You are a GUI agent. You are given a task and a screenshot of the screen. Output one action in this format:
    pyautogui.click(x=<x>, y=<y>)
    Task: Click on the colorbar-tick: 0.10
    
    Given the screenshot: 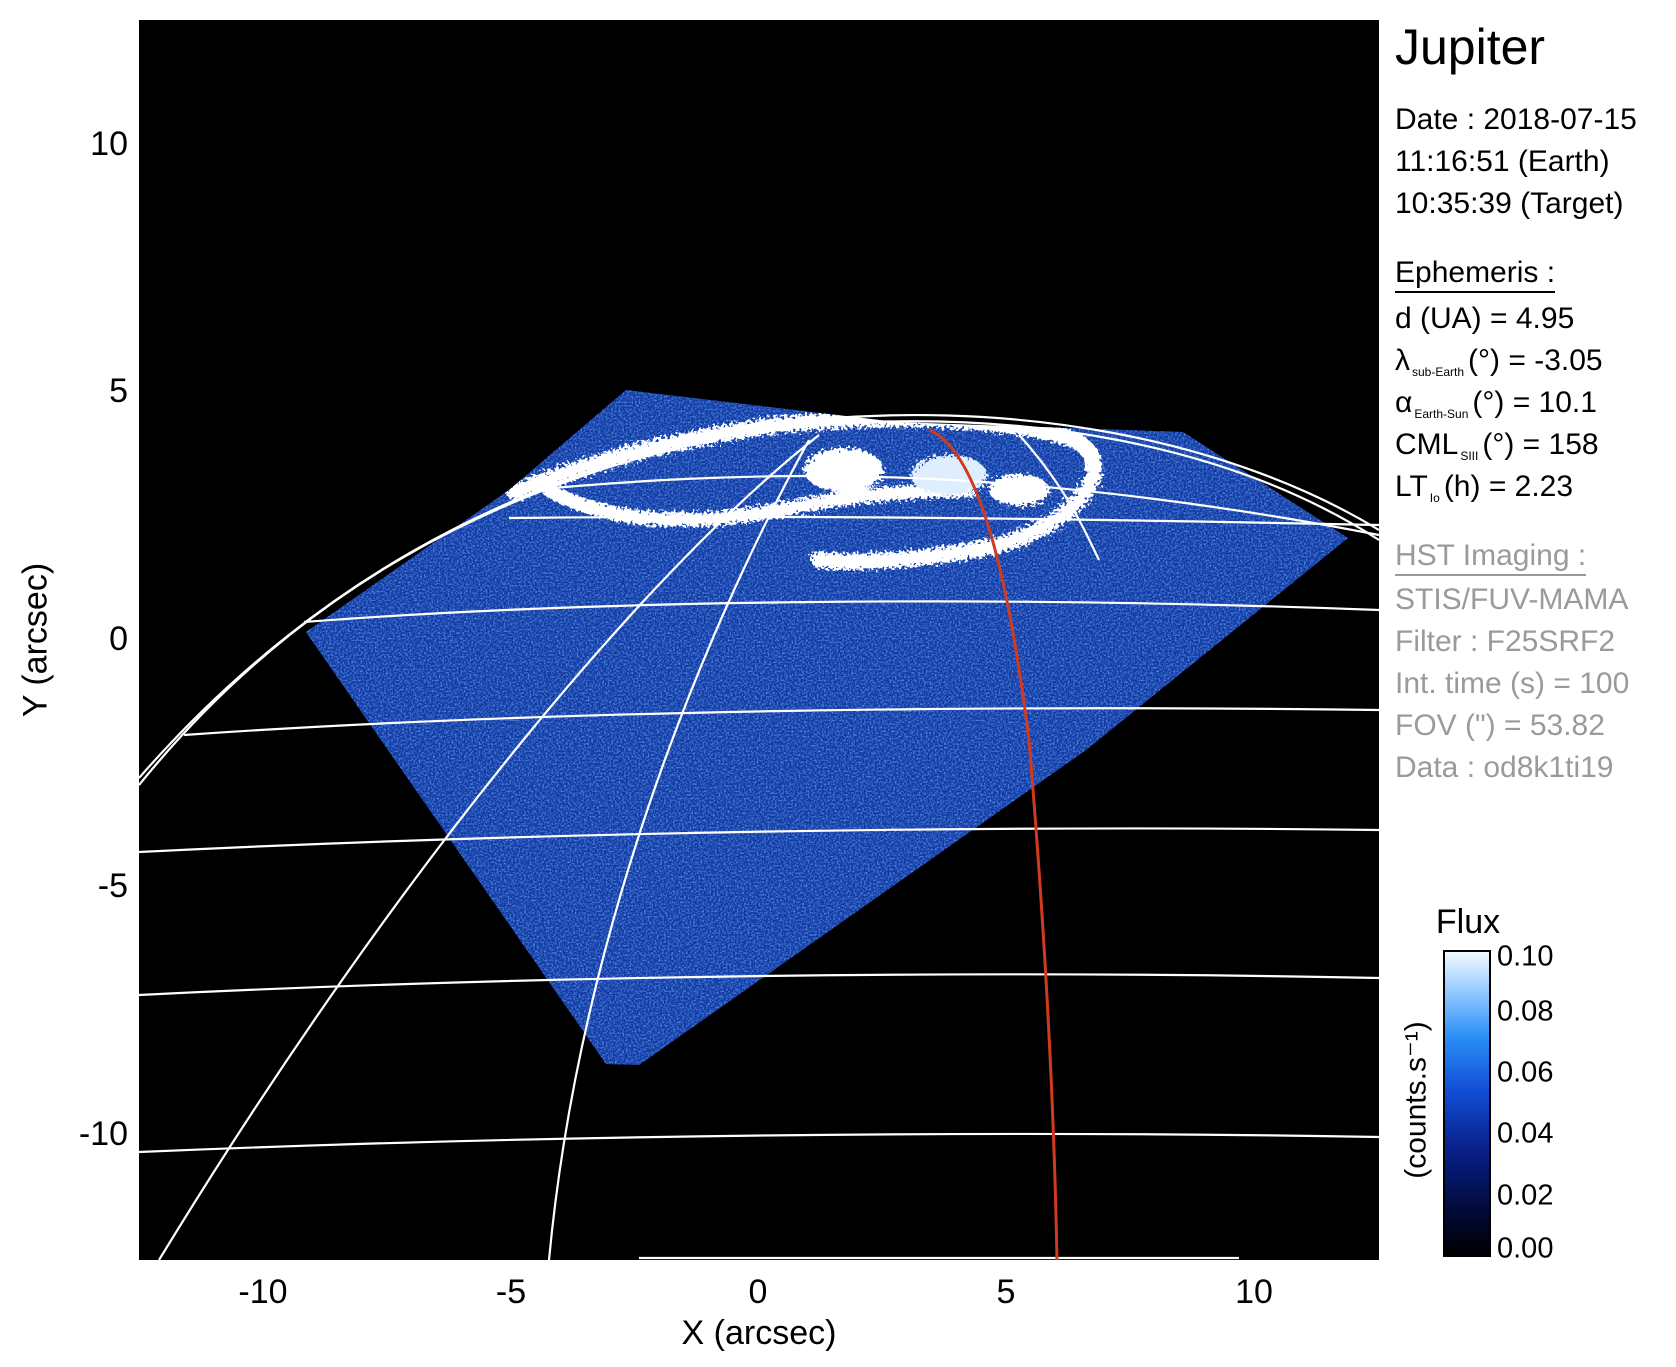 What is the action you would take?
    pyautogui.click(x=1525, y=956)
    